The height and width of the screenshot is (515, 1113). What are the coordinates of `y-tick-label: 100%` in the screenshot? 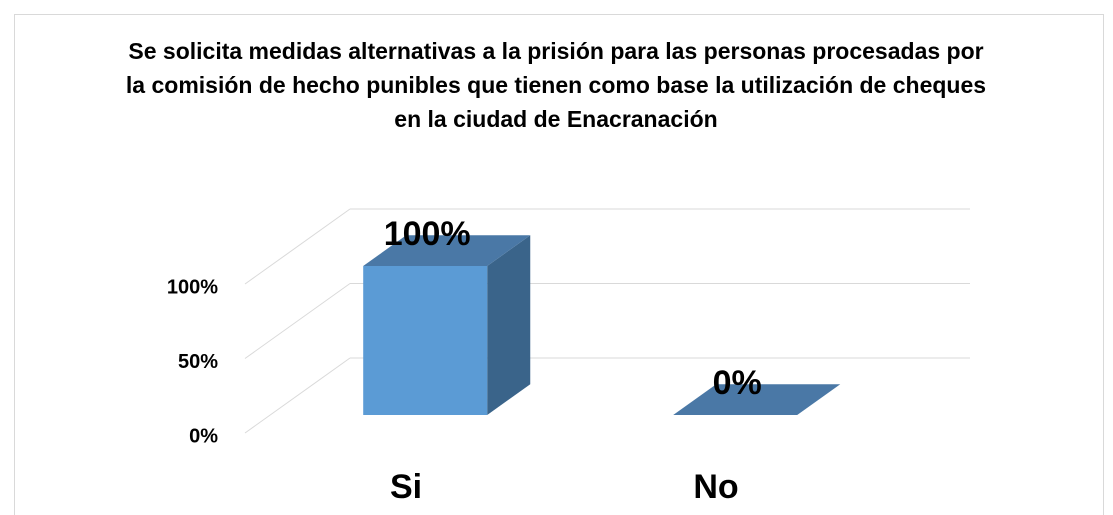 It's located at (192, 287).